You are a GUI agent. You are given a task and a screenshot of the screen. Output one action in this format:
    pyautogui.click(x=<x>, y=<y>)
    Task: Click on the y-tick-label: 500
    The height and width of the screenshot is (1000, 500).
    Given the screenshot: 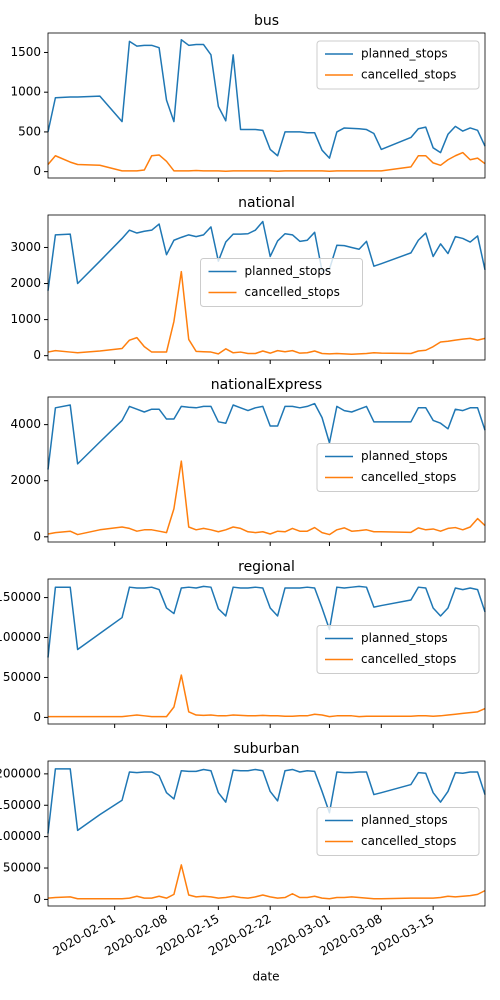 What is the action you would take?
    pyautogui.click(x=29, y=131)
    